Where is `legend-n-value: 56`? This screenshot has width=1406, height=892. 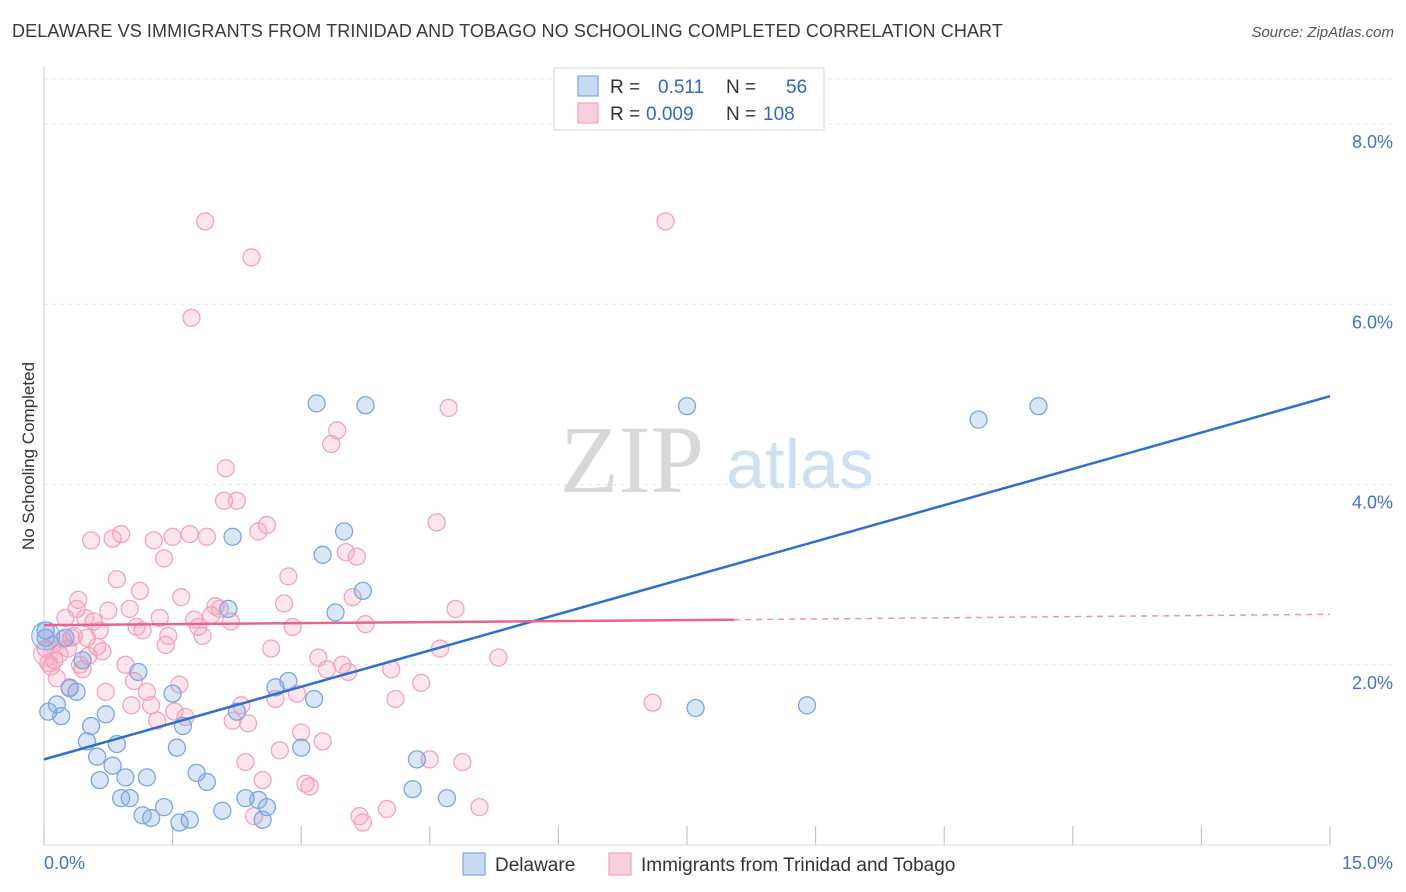
legend-n-value: 56 is located at coordinates (796, 87).